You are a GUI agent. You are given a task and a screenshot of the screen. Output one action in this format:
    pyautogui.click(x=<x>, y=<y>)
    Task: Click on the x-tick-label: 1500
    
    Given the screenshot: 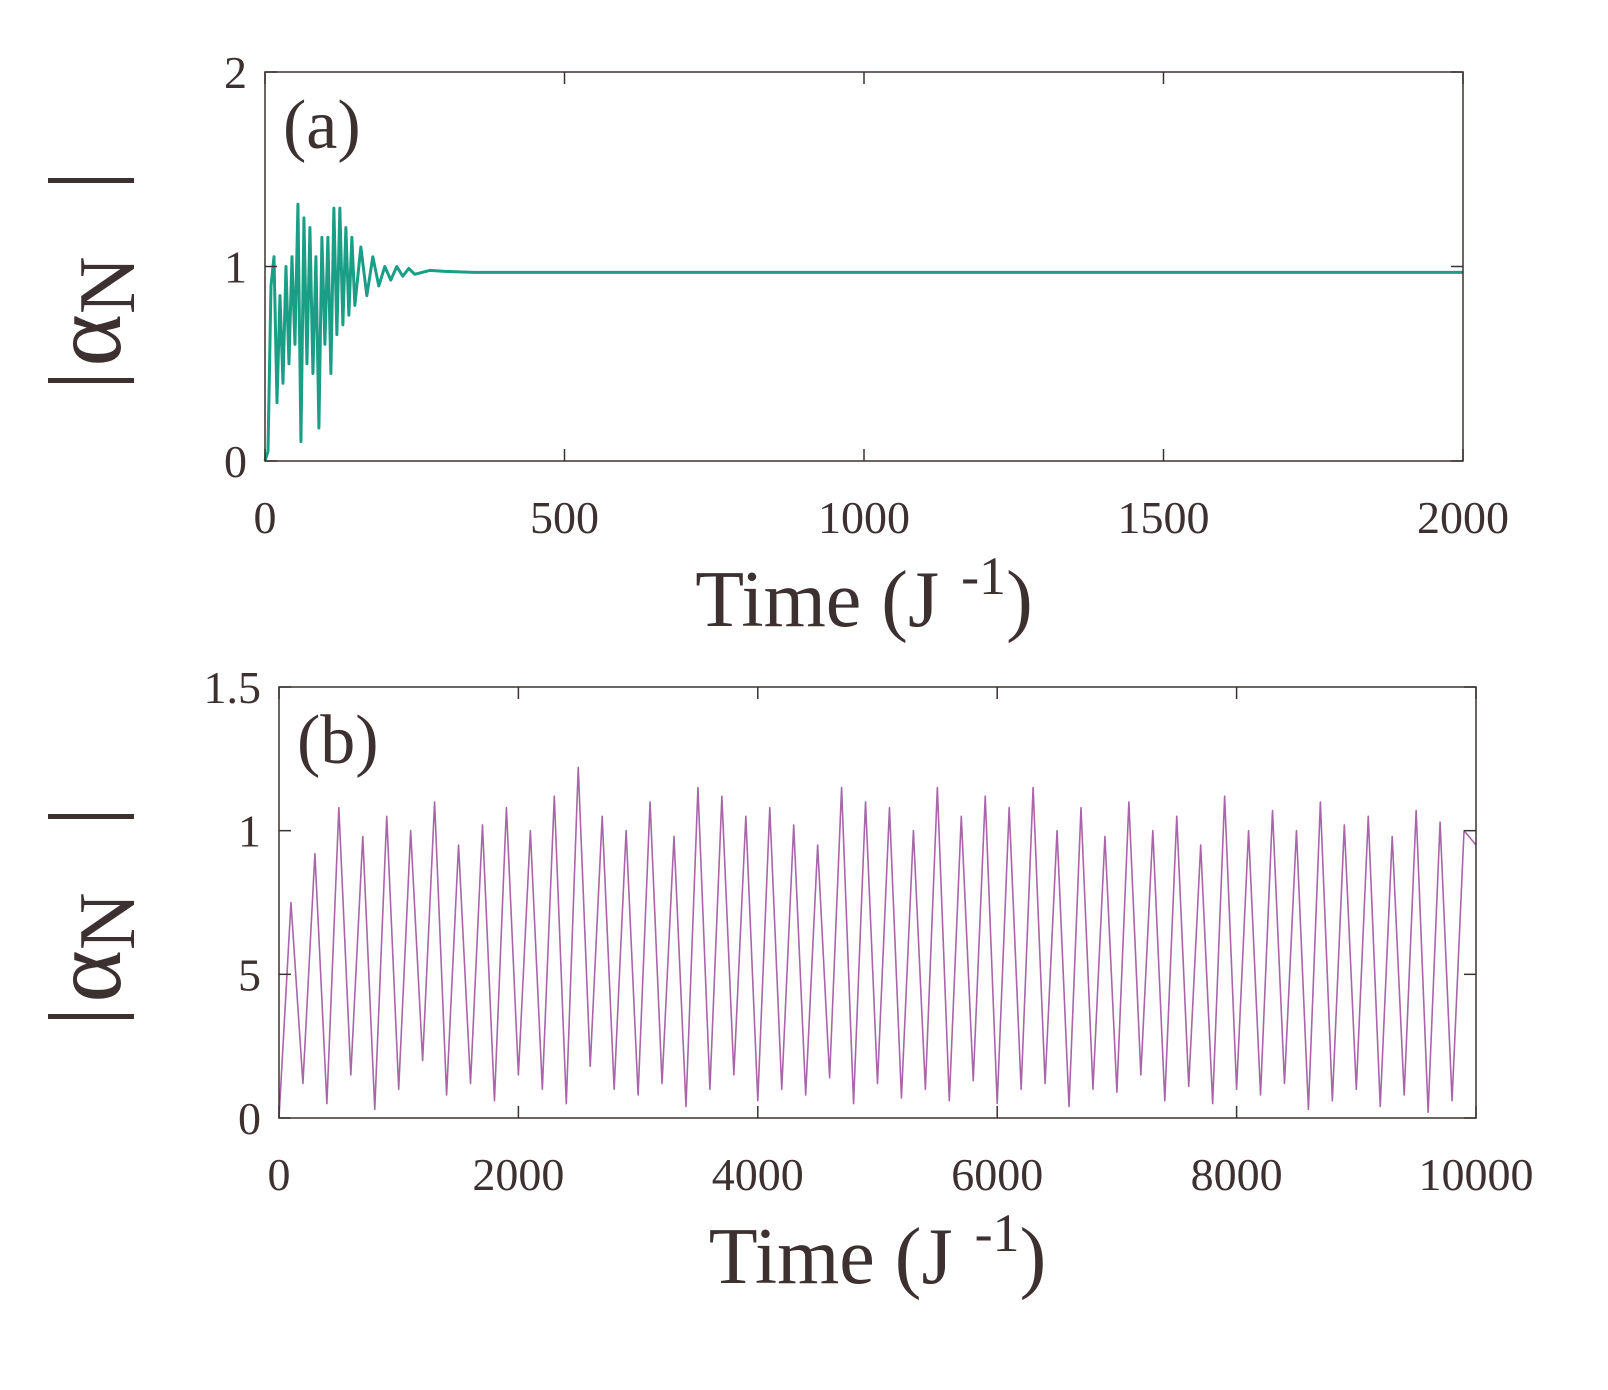 What is the action you would take?
    pyautogui.click(x=1164, y=517)
    